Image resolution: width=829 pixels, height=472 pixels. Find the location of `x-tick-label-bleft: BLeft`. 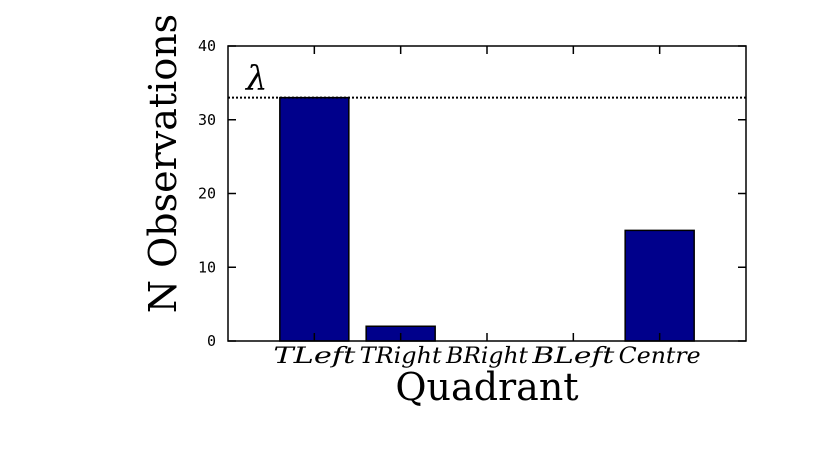

x-tick-label-bleft: BLeft is located at coordinates (573, 356).